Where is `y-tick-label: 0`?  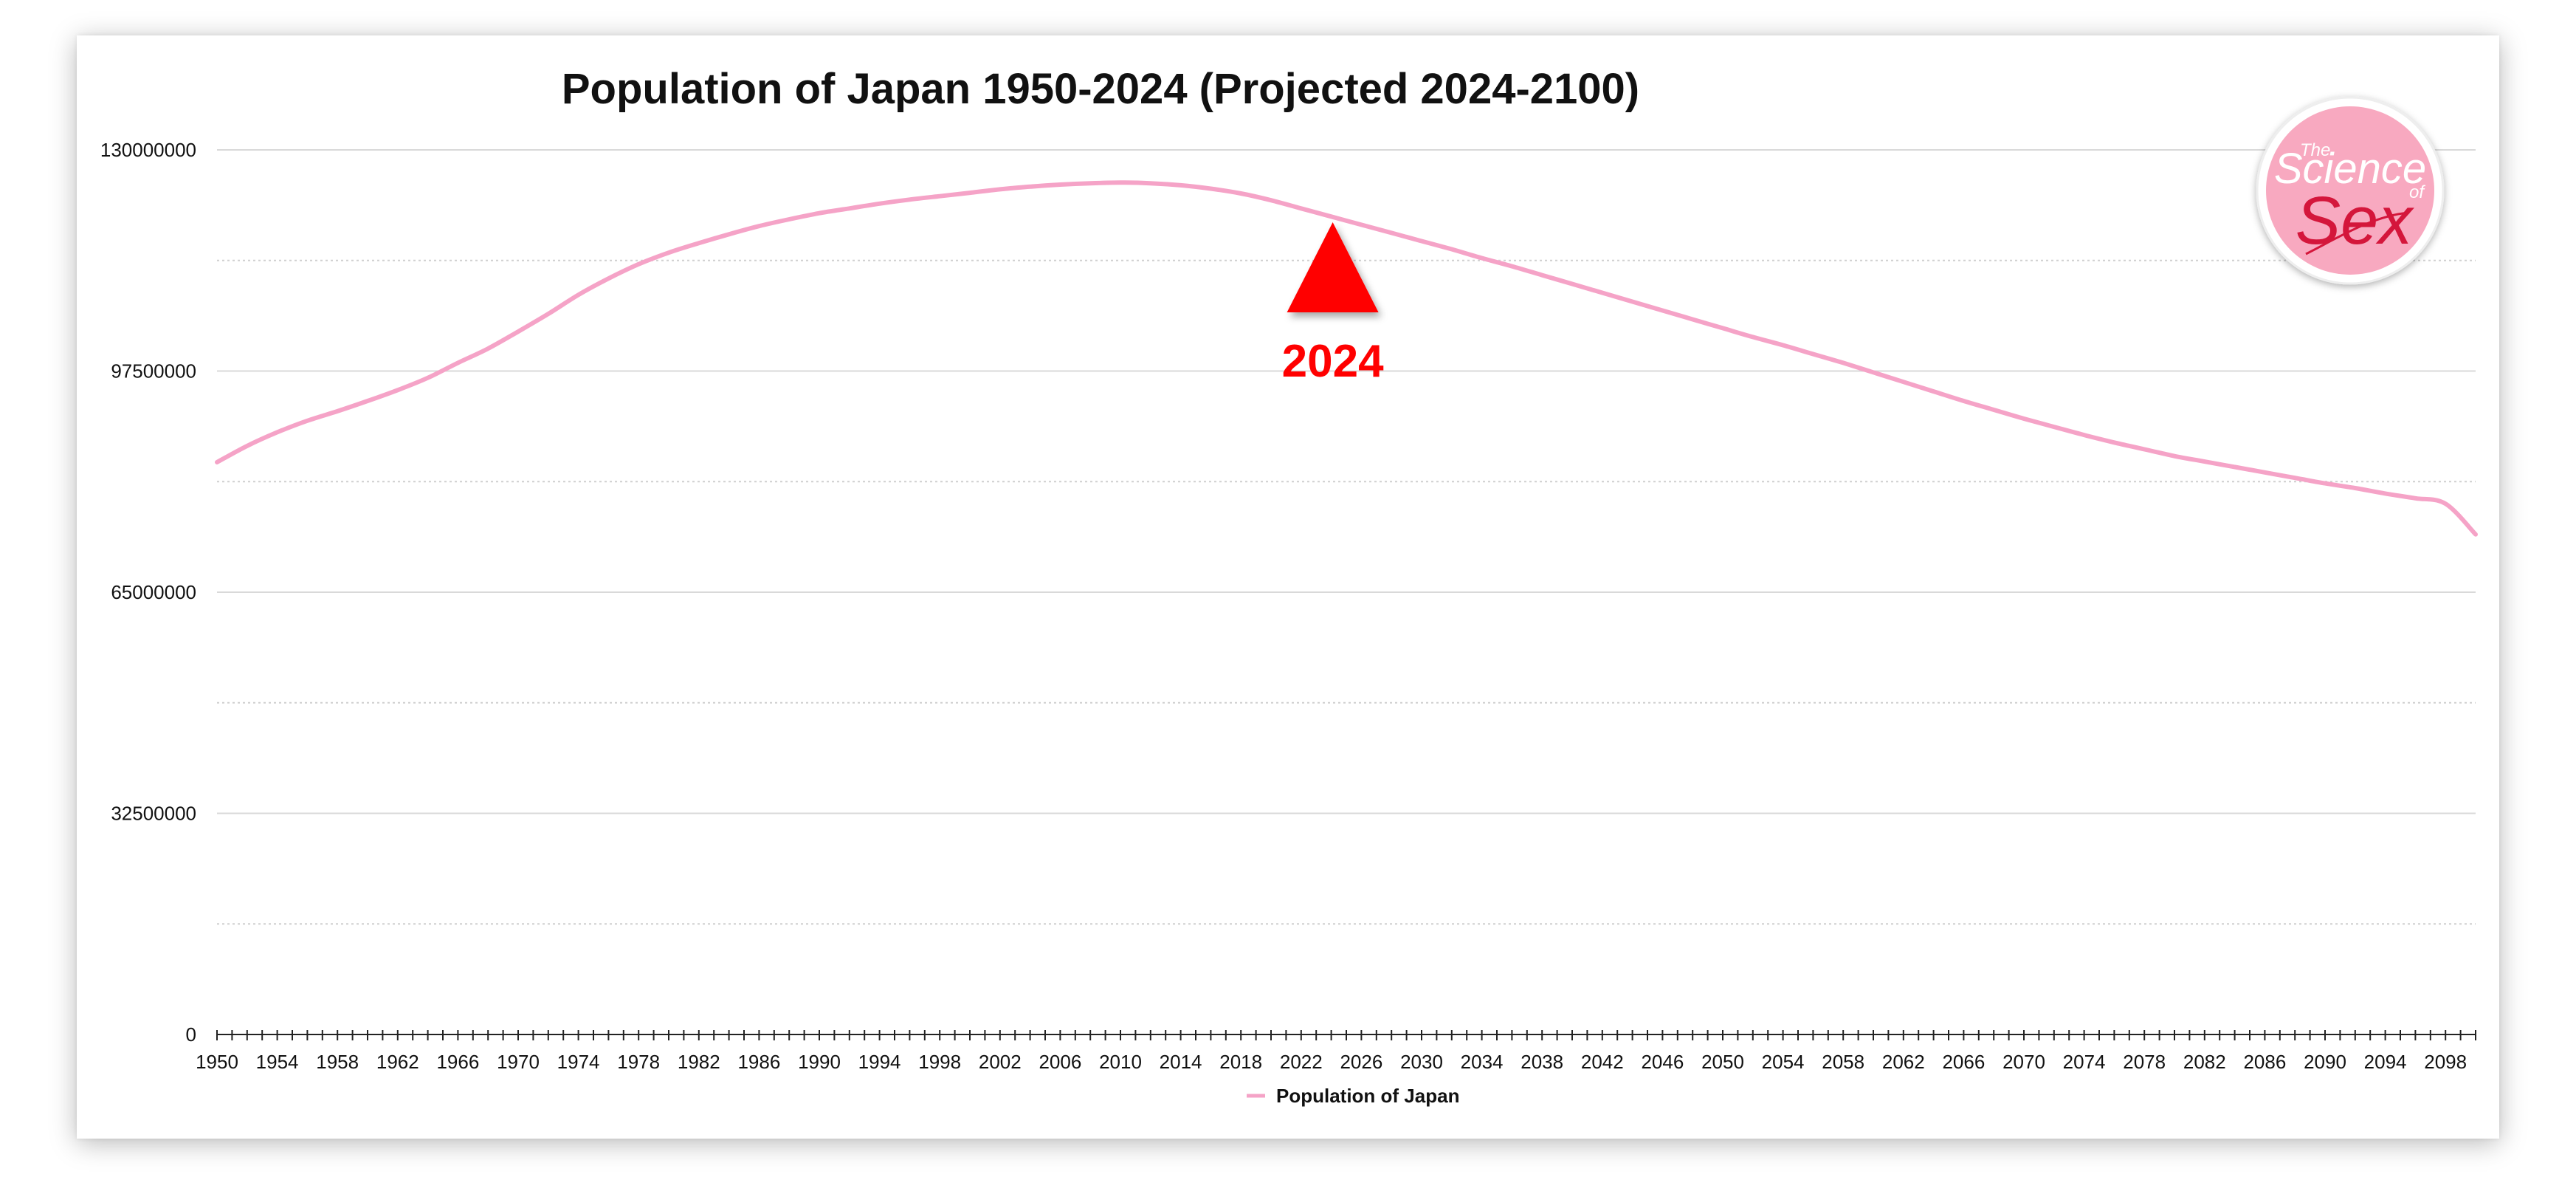
y-tick-label: 0 is located at coordinates (191, 1034).